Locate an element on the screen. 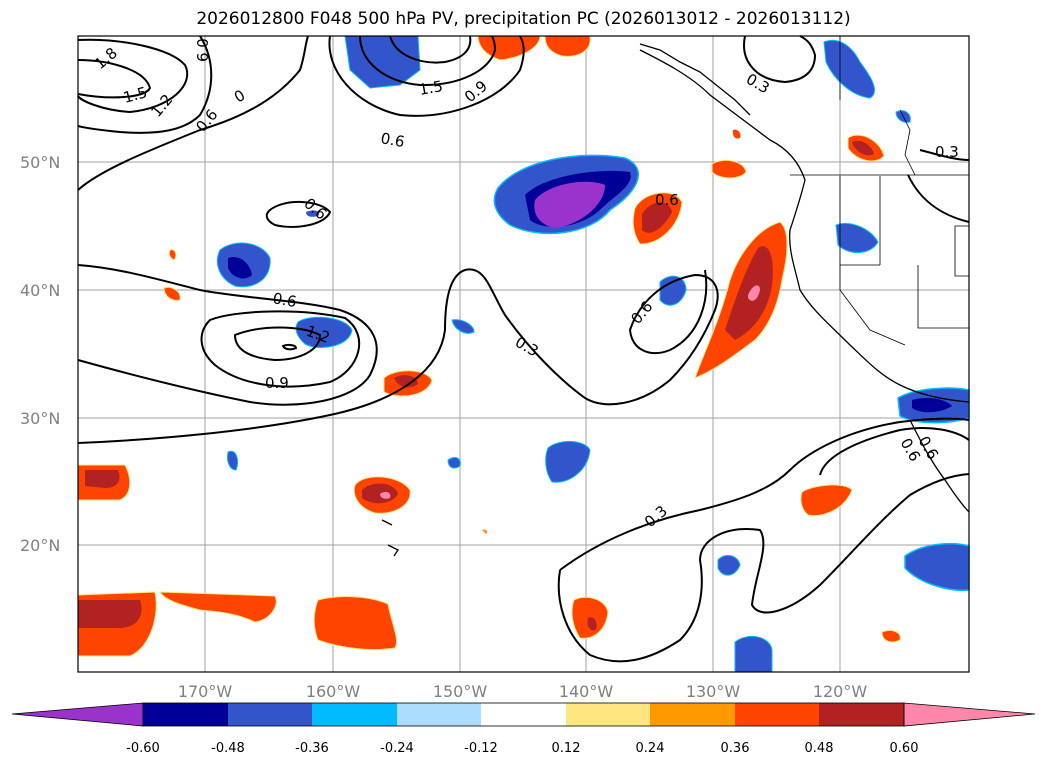 Image resolution: width=1047 pixels, height=765 pixels. colorbar-tick-label: 0.60 is located at coordinates (904, 748).